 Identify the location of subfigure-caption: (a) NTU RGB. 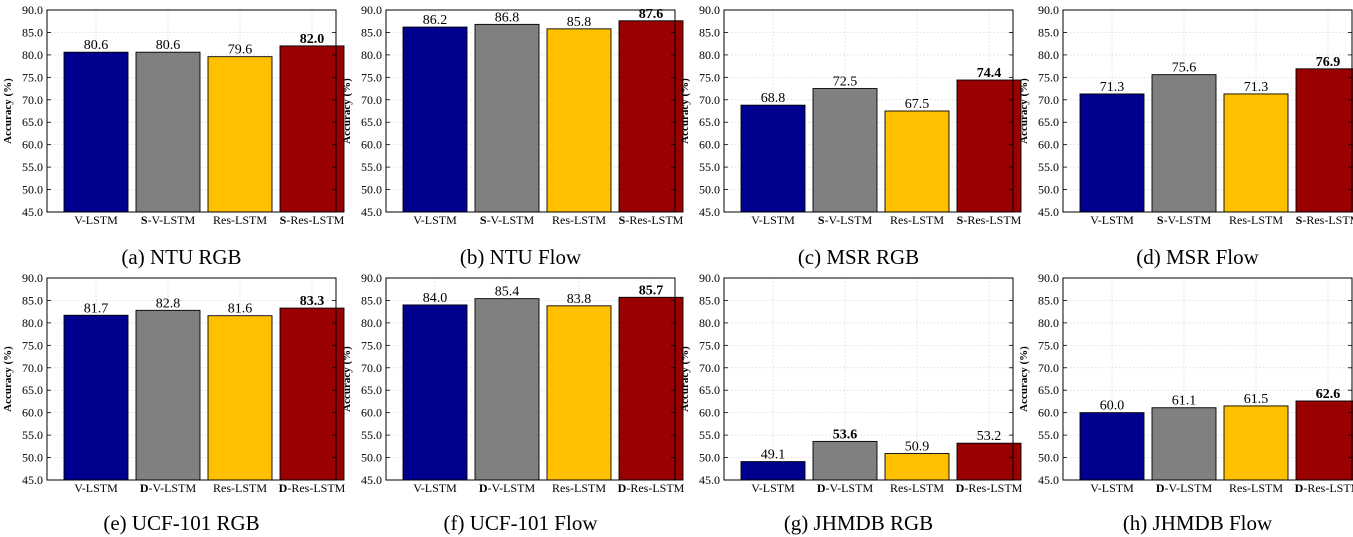
(181, 257).